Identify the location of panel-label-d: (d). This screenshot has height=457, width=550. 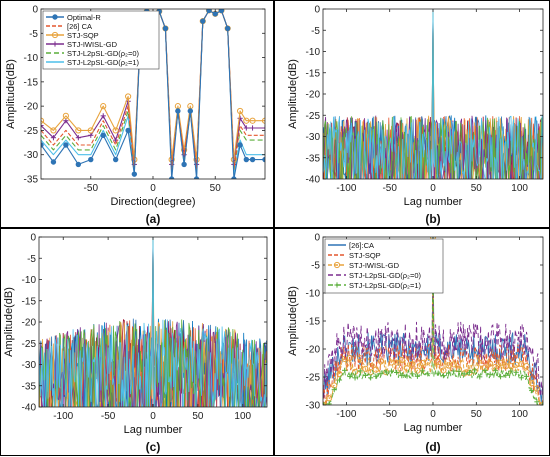
(432, 447).